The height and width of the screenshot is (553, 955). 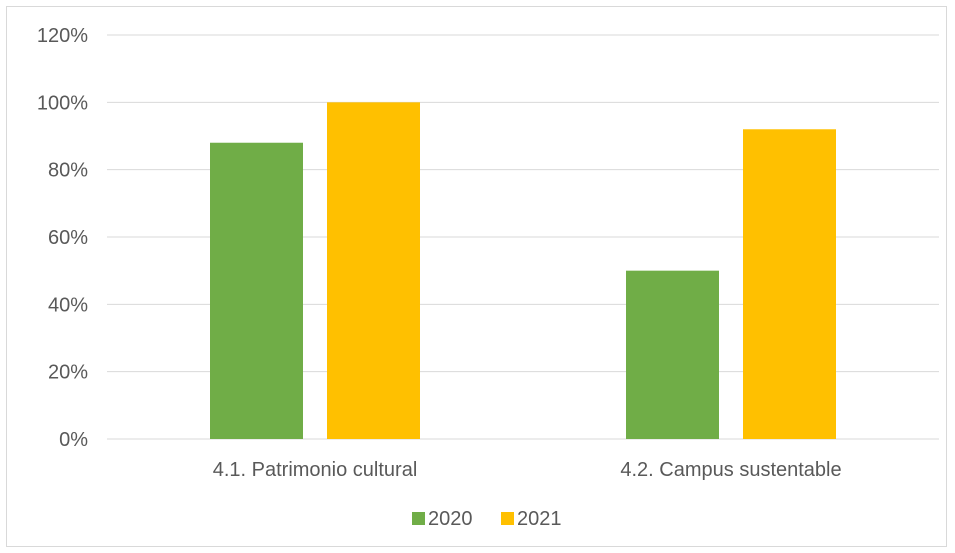 I want to click on y-axis-ticks: 0% 20% 40% 60% 80% 100% 120%, so click(x=62, y=238).